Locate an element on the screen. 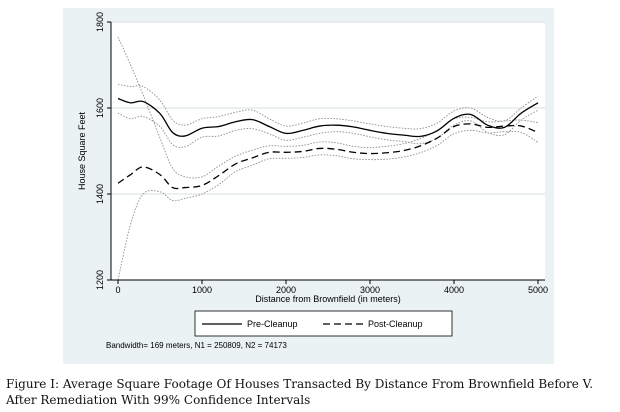 The height and width of the screenshot is (412, 620). pre-cleanup-line is located at coordinates (328, 117).